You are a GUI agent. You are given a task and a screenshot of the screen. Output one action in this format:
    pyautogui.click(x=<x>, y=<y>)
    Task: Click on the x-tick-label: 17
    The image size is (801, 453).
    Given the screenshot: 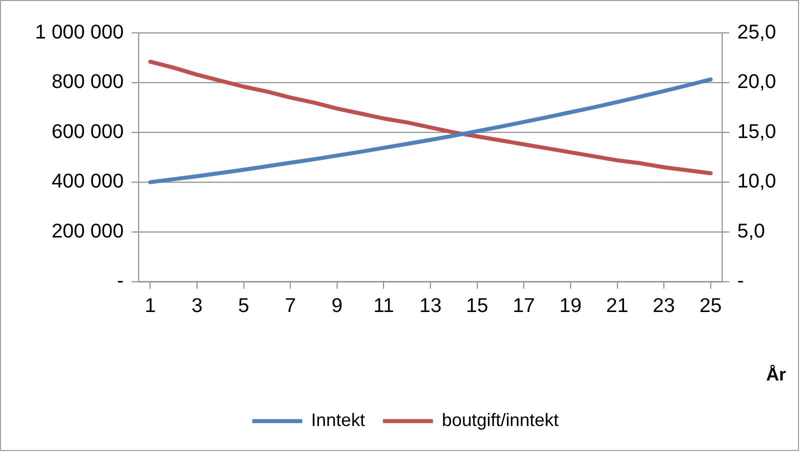 What is the action you would take?
    pyautogui.click(x=523, y=306)
    